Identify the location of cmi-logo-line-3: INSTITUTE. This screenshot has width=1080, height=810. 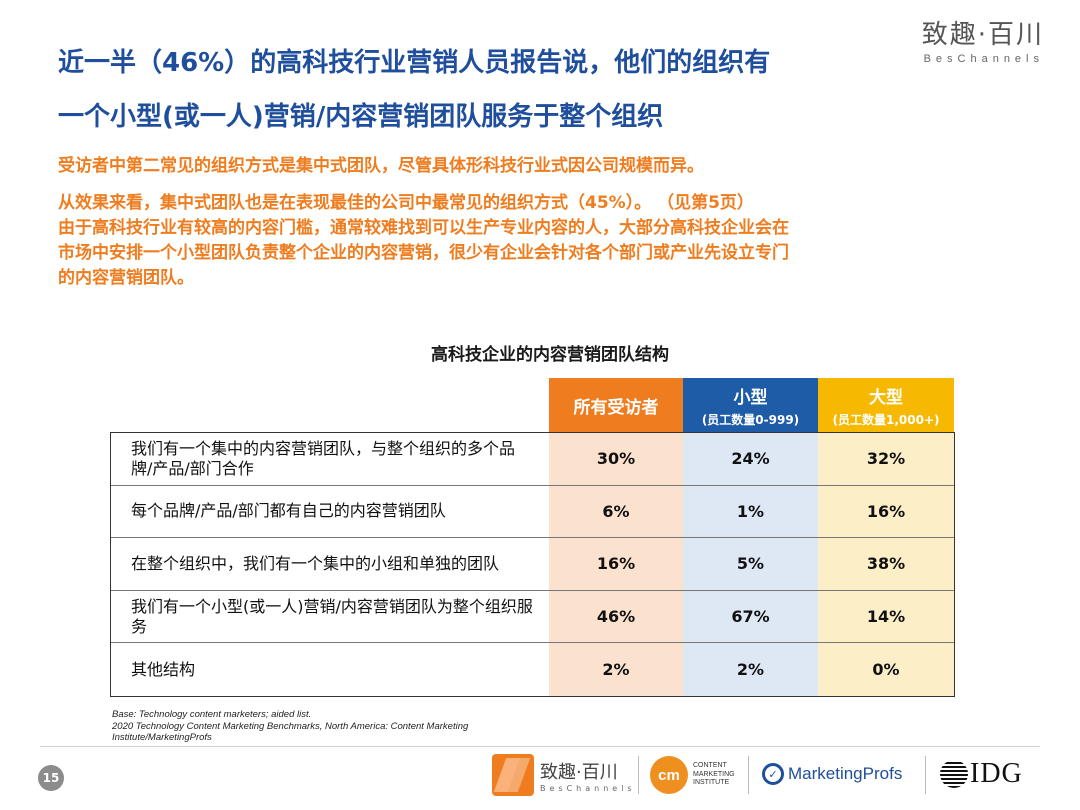
(711, 783).